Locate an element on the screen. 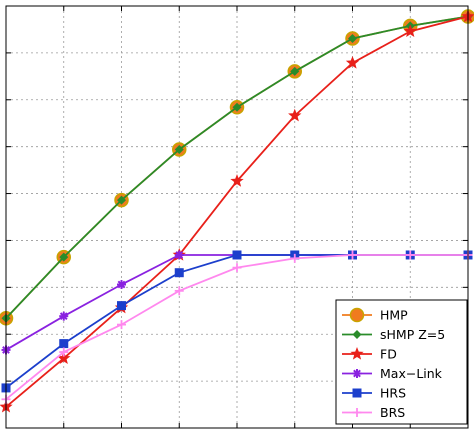  legend-entry: sHMP Z=5 is located at coordinates (393, 334).